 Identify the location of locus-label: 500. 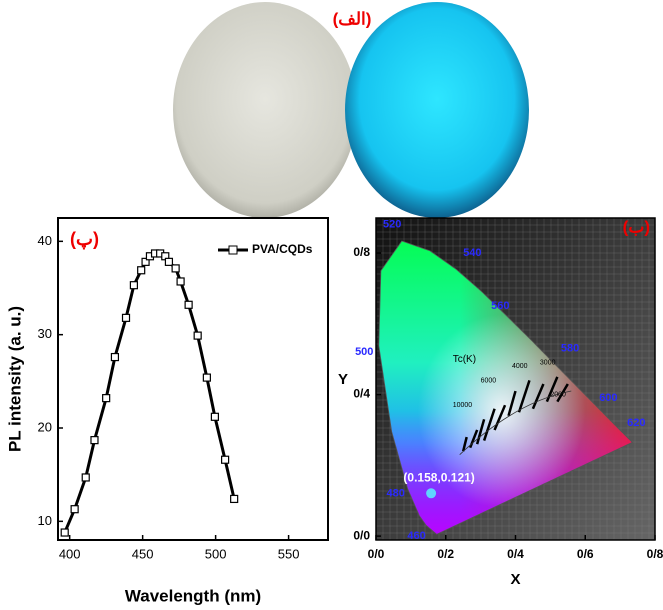
(364, 352).